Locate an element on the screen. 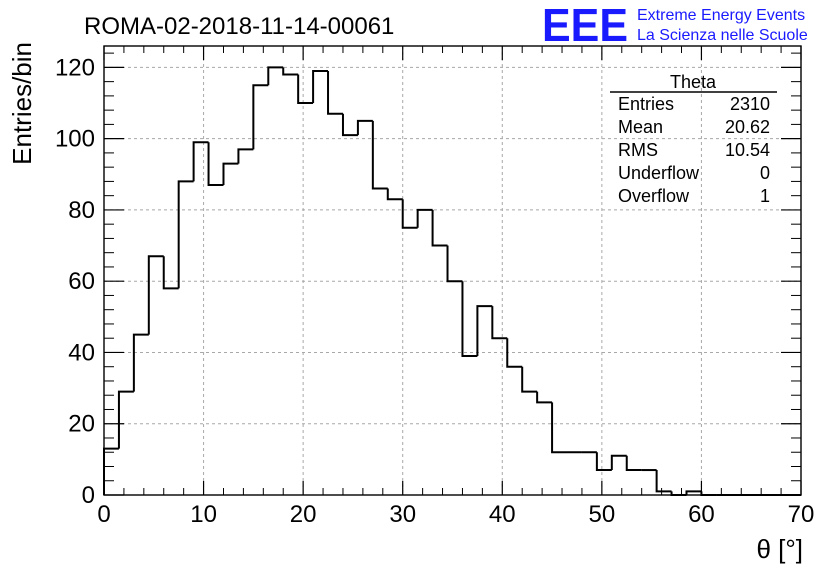 This screenshot has width=836, height=577. stats-label: Entries is located at coordinates (646, 104).